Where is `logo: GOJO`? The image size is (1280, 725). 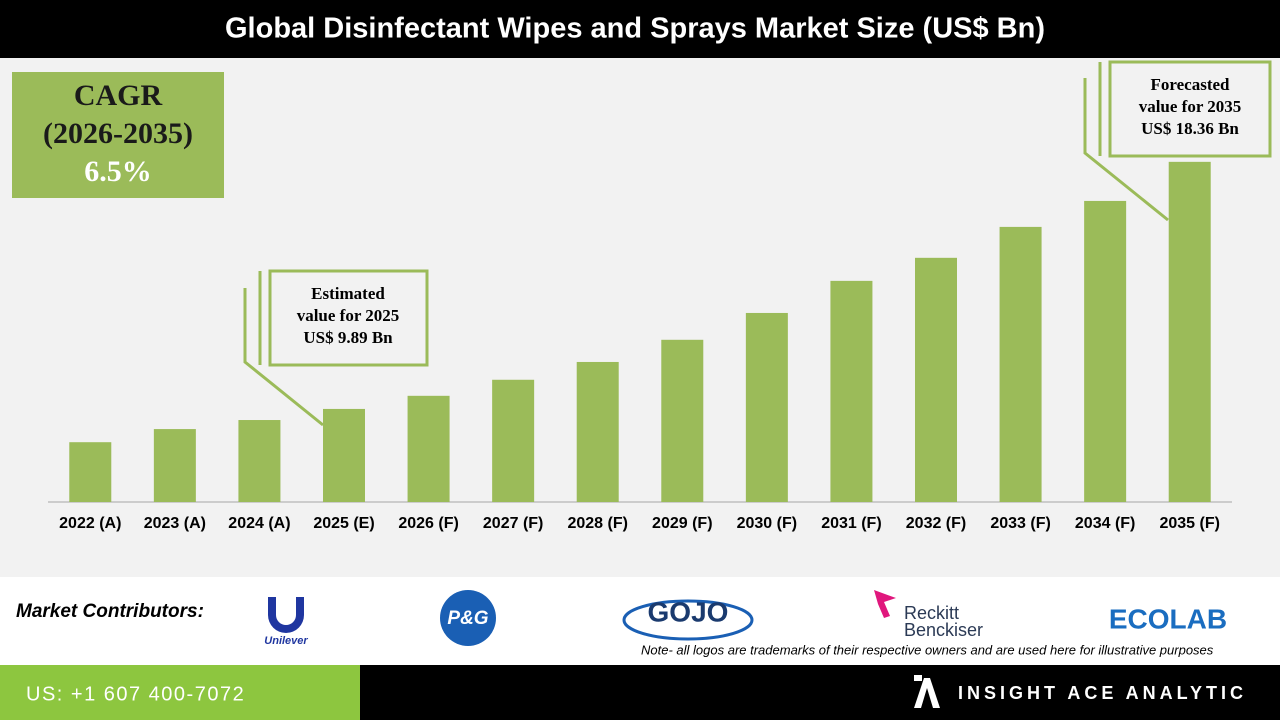
logo: GOJO is located at coordinates (688, 611).